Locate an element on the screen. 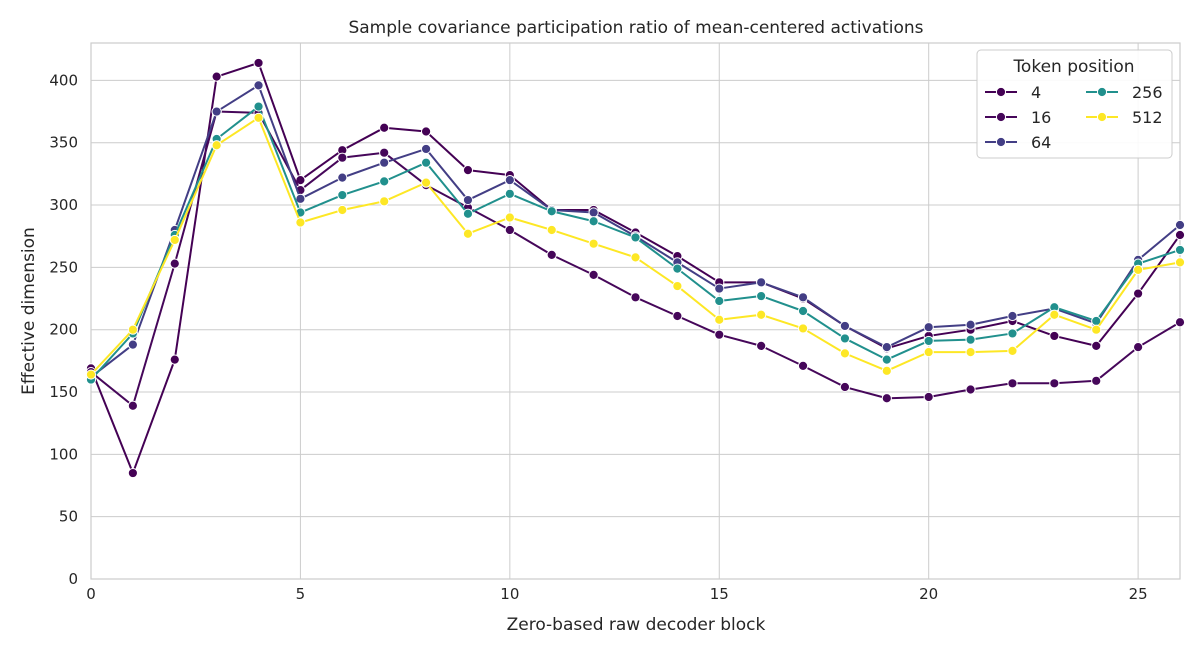 This screenshot has height=654, width=1200. y-axis-ticks: 0 50 100 150 200 250 300 350 400 is located at coordinates (63, 329).